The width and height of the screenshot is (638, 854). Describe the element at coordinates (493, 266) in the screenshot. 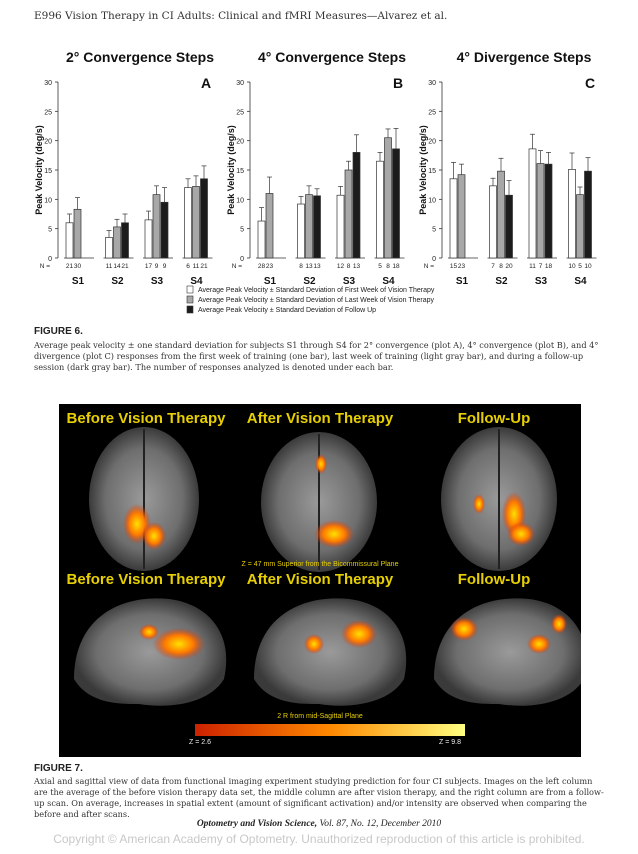

I see `n-count-label: 7` at that location.